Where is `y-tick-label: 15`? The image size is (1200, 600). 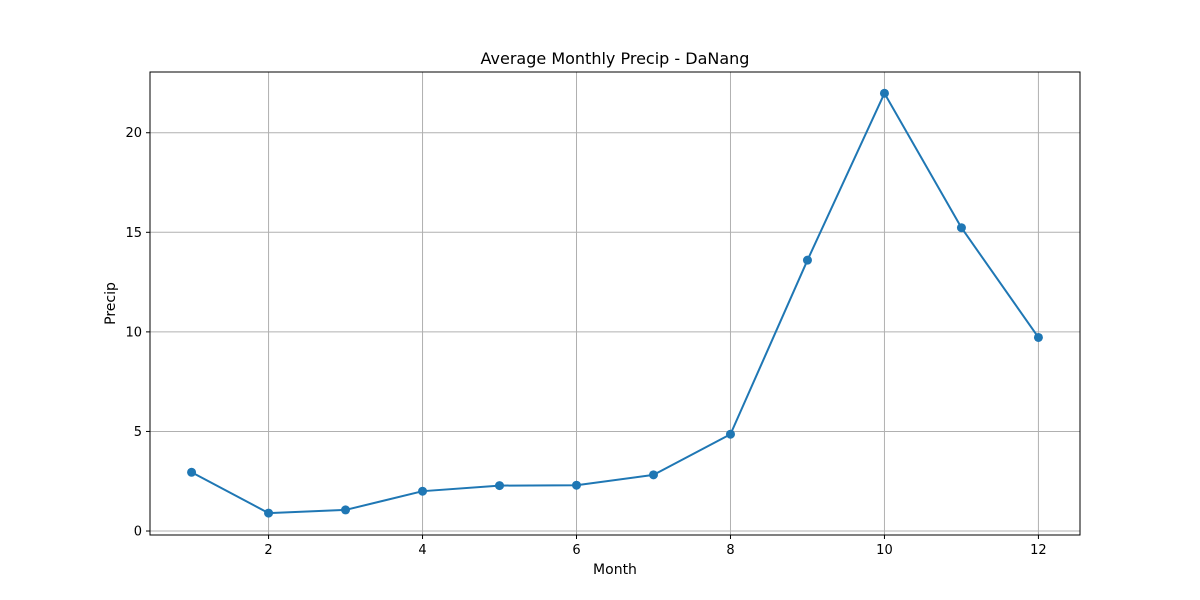
y-tick-label: 15 is located at coordinates (133, 233).